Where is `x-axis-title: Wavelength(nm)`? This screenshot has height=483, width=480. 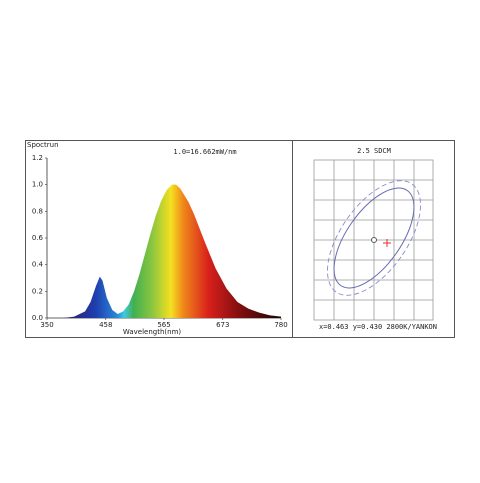 x-axis-title: Wavelength(nm) is located at coordinates (152, 332).